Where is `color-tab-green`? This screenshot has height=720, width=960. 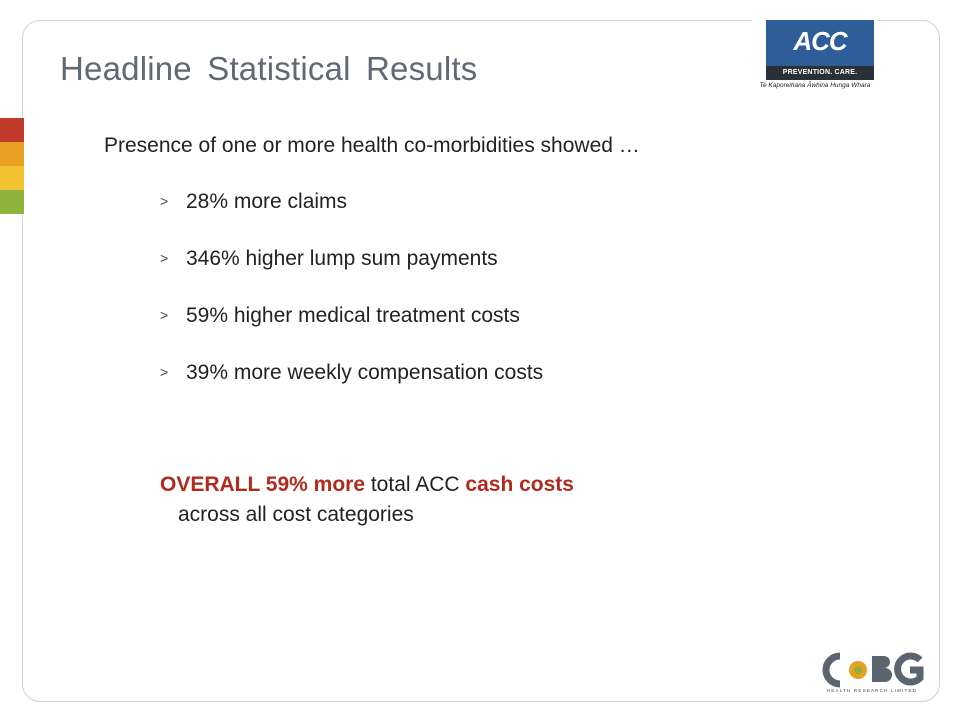
color-tab-green is located at coordinates (12, 202).